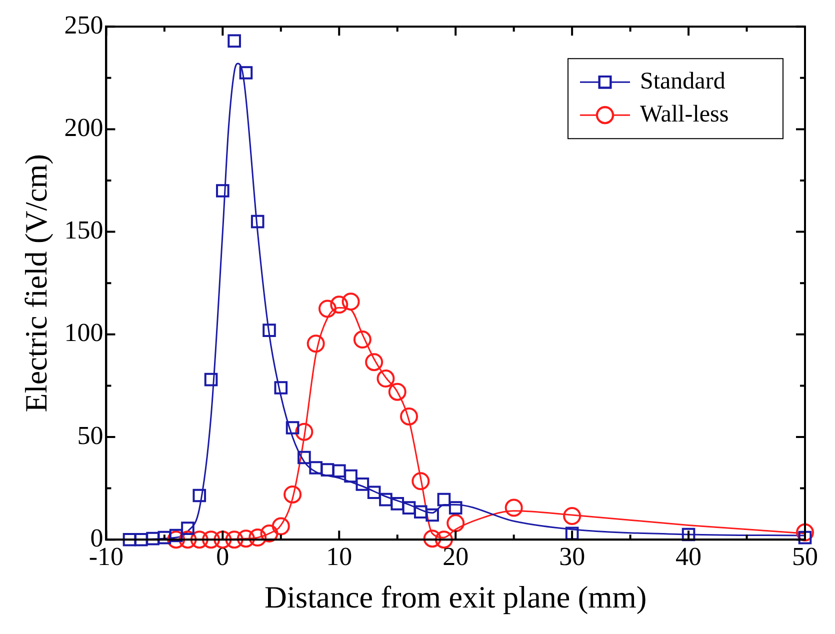 This screenshot has height=634, width=835. Describe the element at coordinates (683, 81) in the screenshot. I see `legend-label: Standard` at that location.